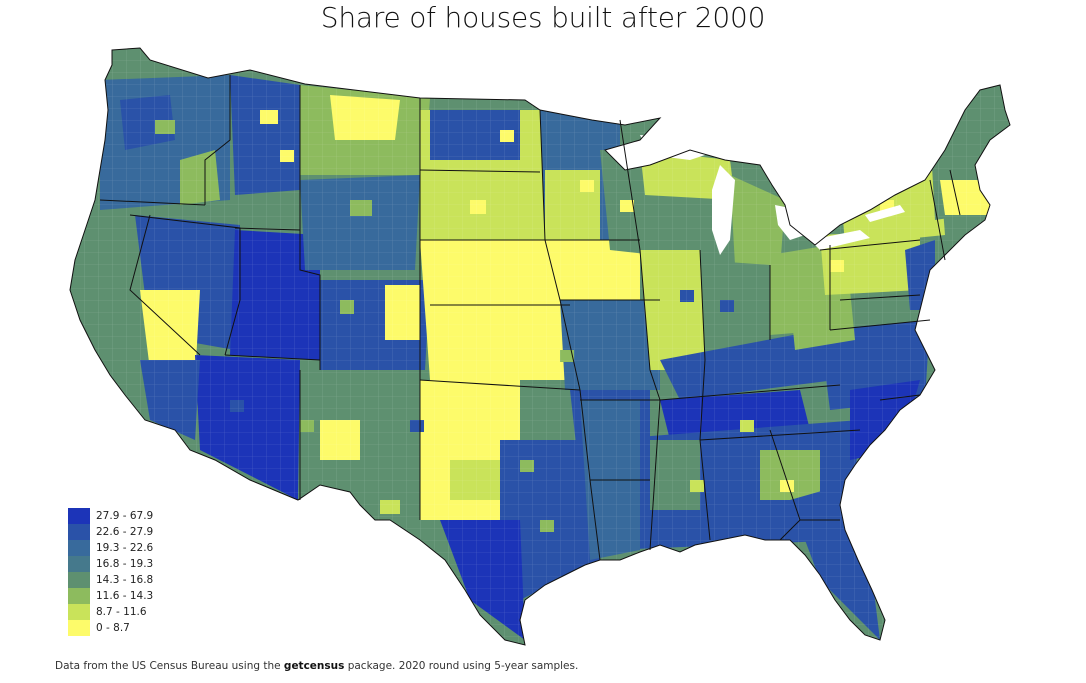  What do you see at coordinates (543, 17) in the screenshot?
I see `map-title: Share of houses built after 2000` at bounding box center [543, 17].